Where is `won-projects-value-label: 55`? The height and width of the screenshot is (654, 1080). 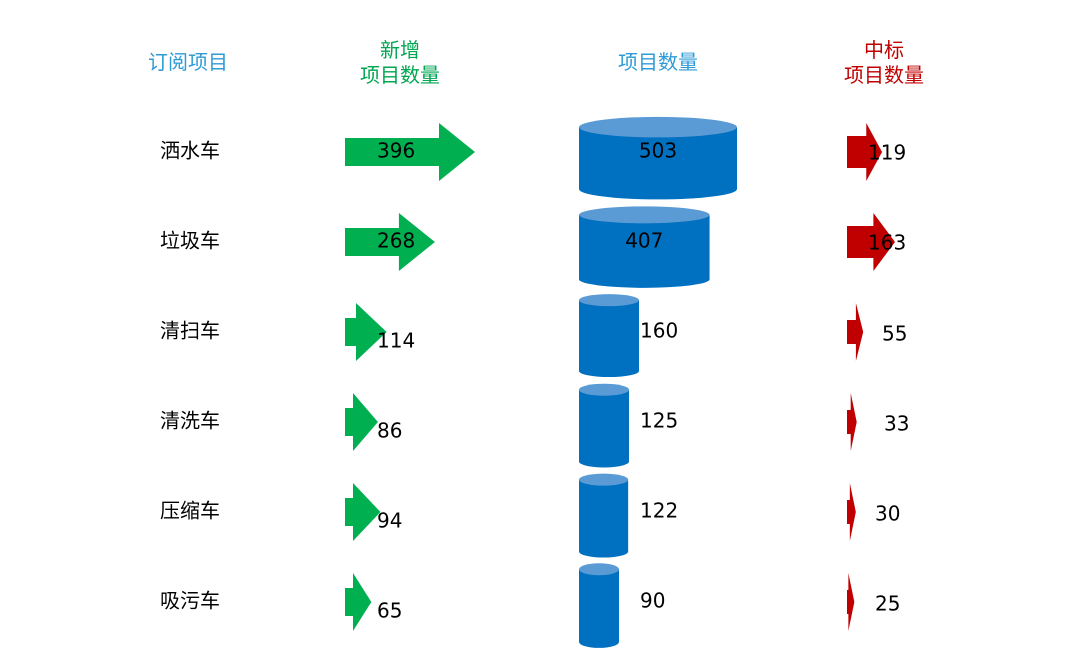 won-projects-value-label: 55 is located at coordinates (894, 334).